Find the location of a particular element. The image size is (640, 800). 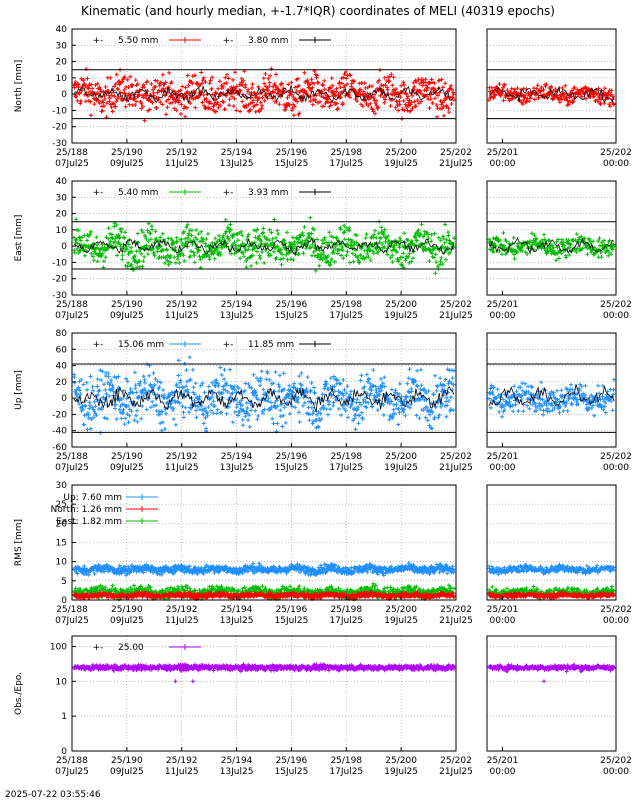

y-tick-label: 80 is located at coordinates (62, 334).